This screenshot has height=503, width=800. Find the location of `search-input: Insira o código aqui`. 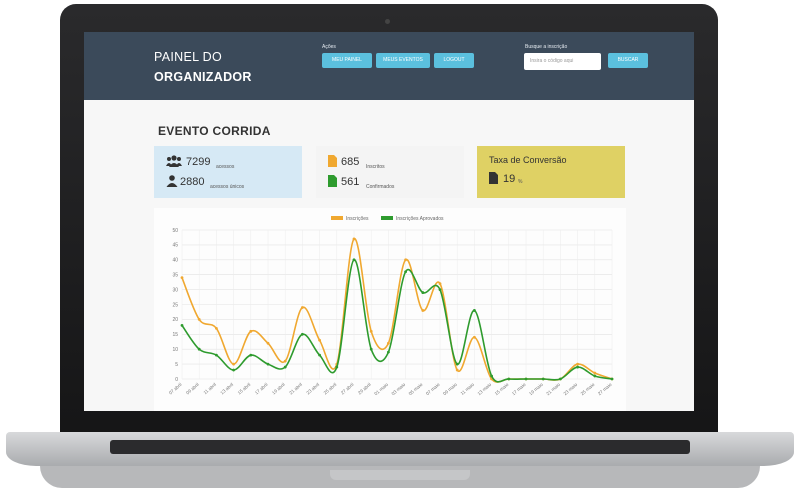

search-input: Insira o código aqui is located at coordinates (562, 61).